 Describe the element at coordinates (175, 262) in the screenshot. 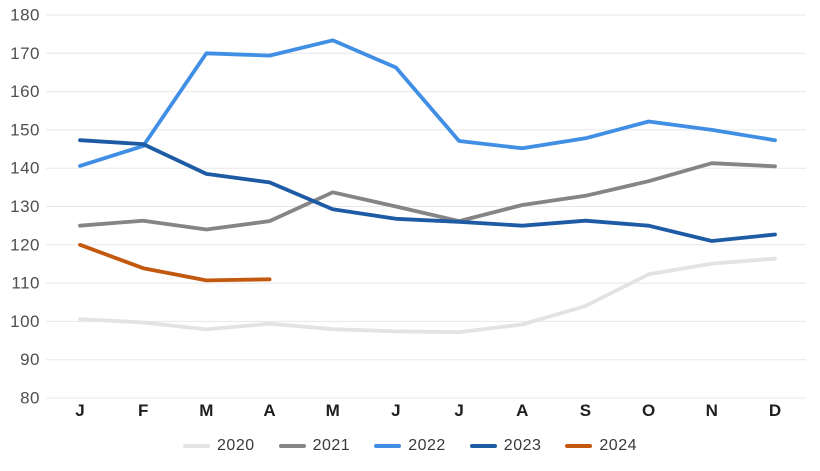

I see `series-line-2024` at that location.